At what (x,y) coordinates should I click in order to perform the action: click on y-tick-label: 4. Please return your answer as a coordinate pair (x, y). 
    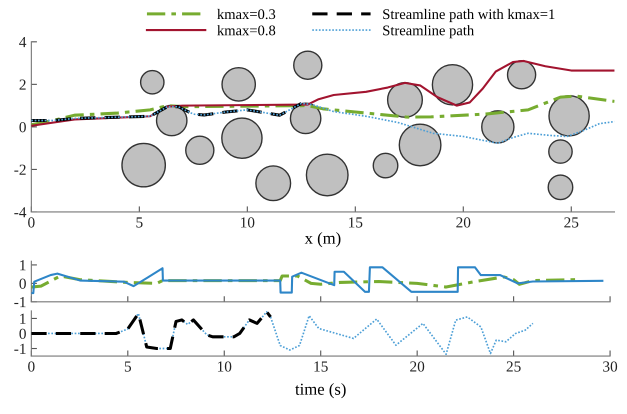
    Looking at the image, I should click on (22, 42).